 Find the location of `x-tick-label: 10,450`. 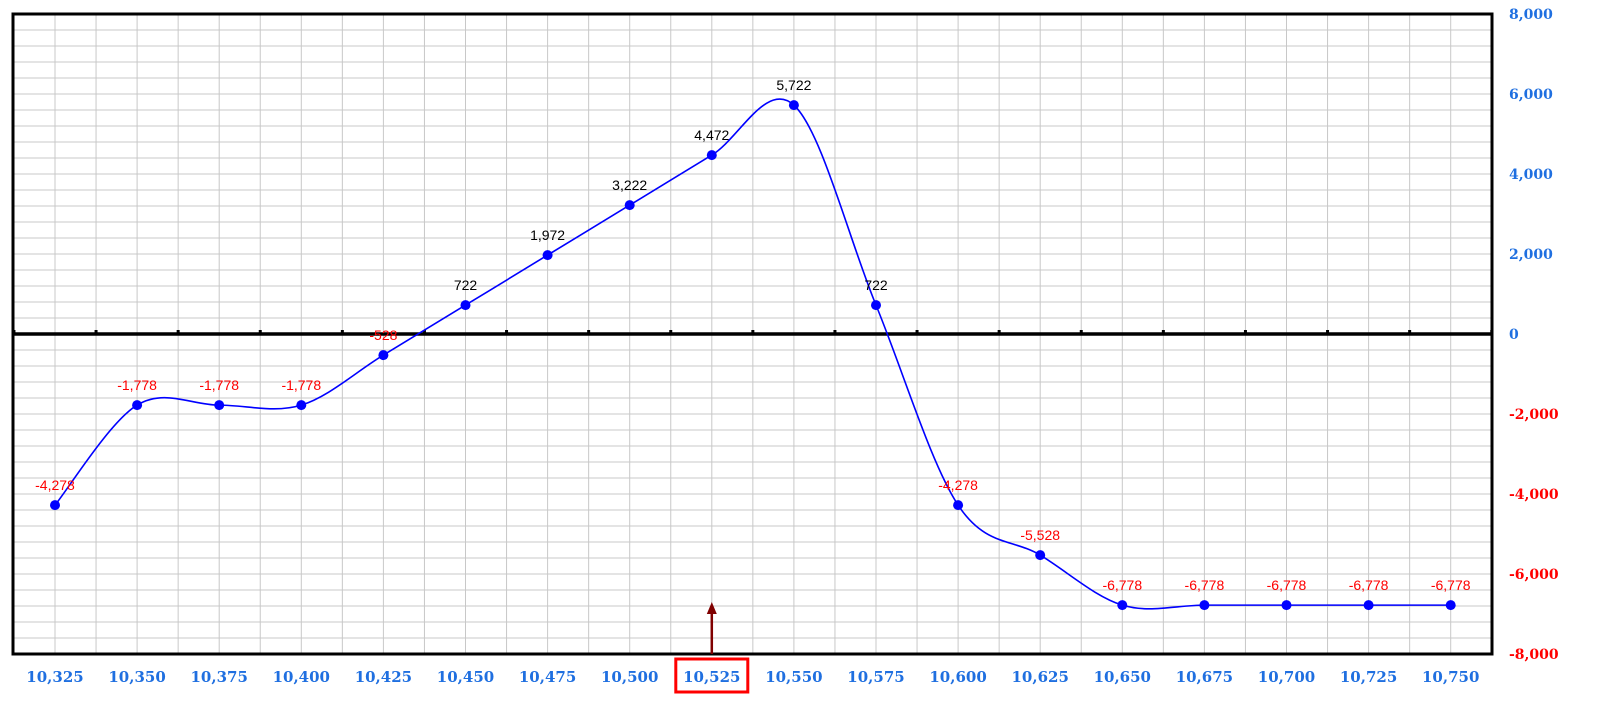

x-tick-label: 10,450 is located at coordinates (465, 677).